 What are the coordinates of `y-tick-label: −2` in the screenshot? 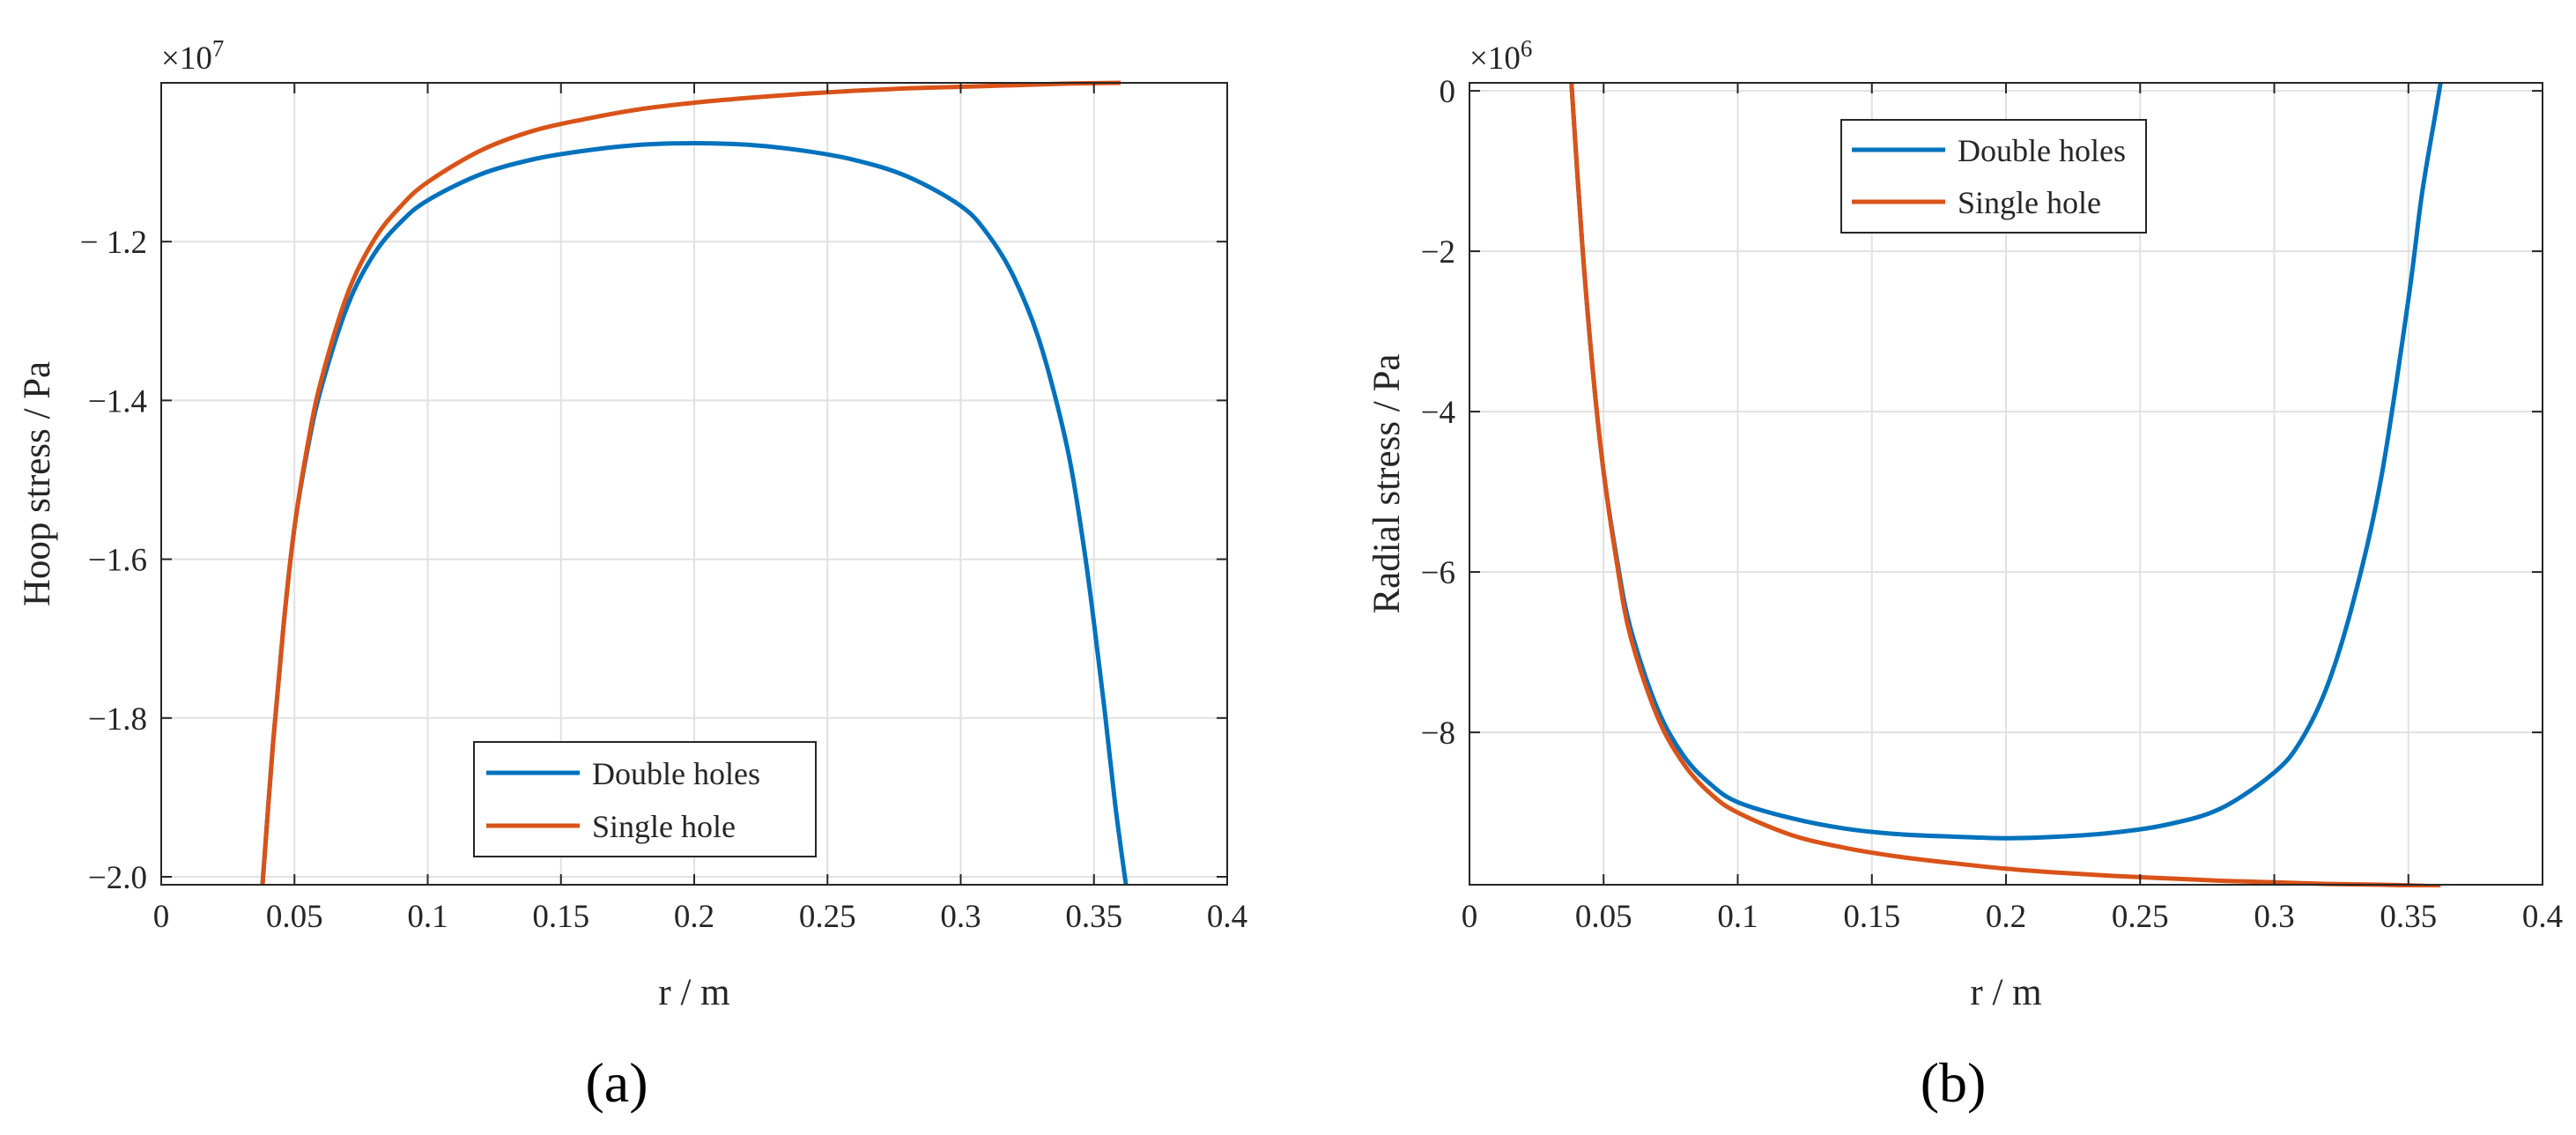 It's located at (1438, 252).